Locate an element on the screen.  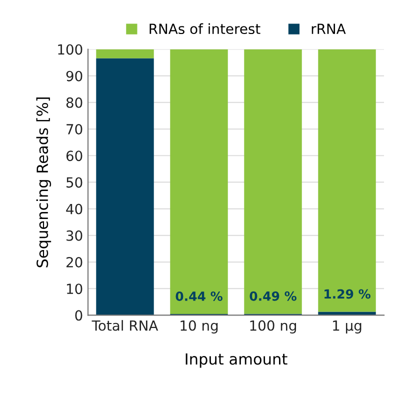
y-tick-label: 30 is located at coordinates (74, 235).